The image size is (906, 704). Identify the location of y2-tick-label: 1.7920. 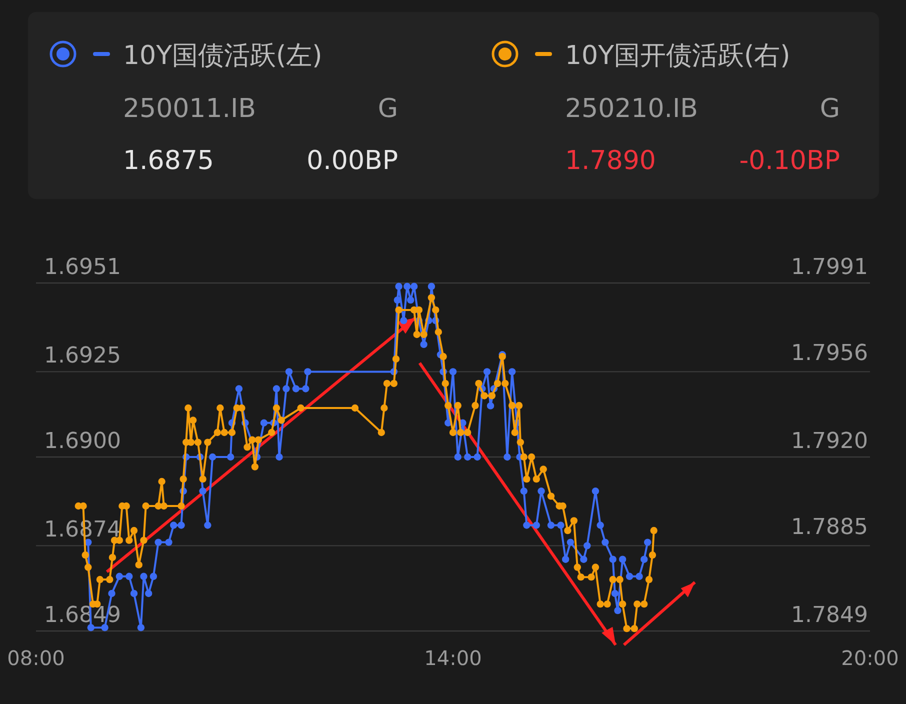
(829, 441).